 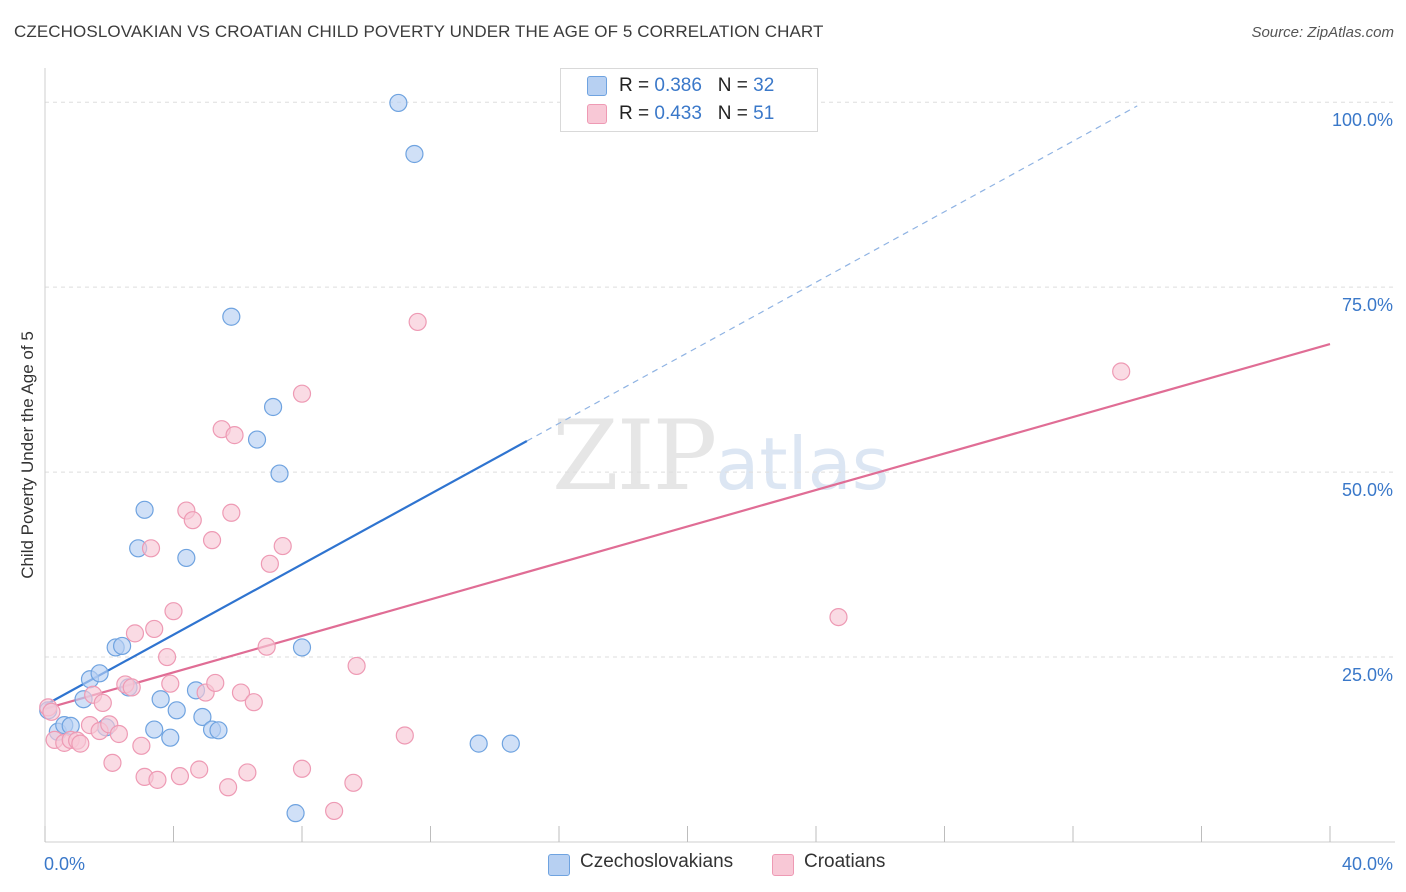 What do you see at coordinates (678, 85) in the screenshot?
I see `legend-r-value: 0.386` at bounding box center [678, 85].